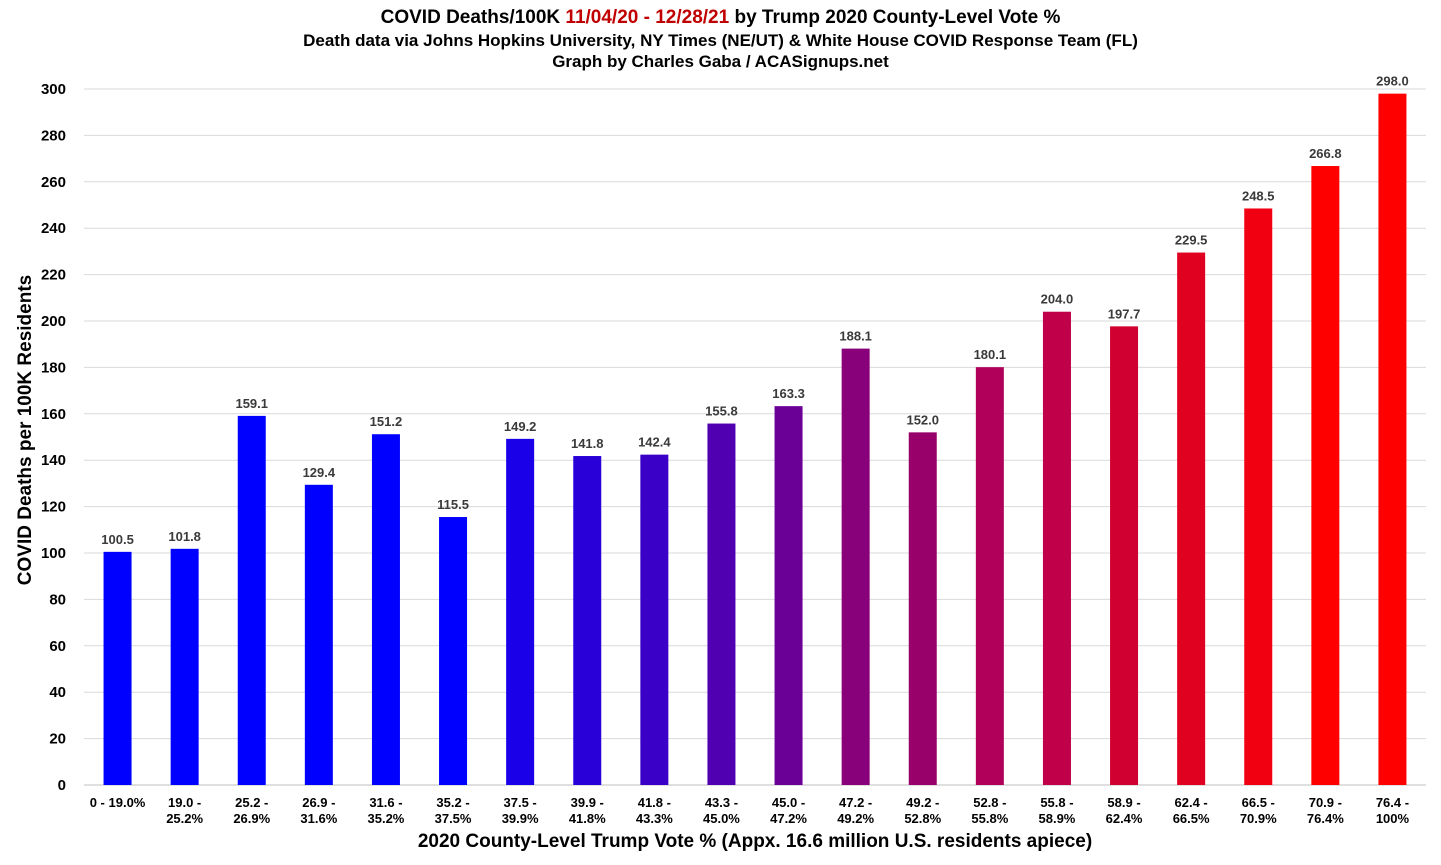 This screenshot has height=865, width=1441. Describe the element at coordinates (989, 818) in the screenshot. I see `x-tick-label: 55.8%` at that location.